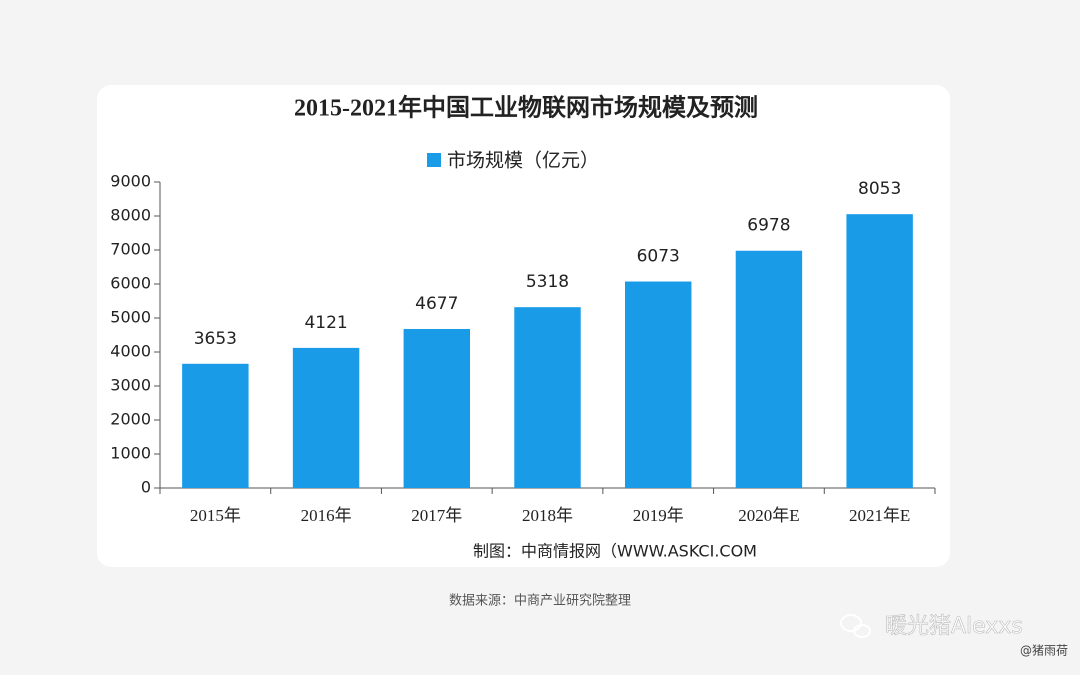  Describe the element at coordinates (130, 317) in the screenshot. I see `y-tick-label: 5000` at that location.